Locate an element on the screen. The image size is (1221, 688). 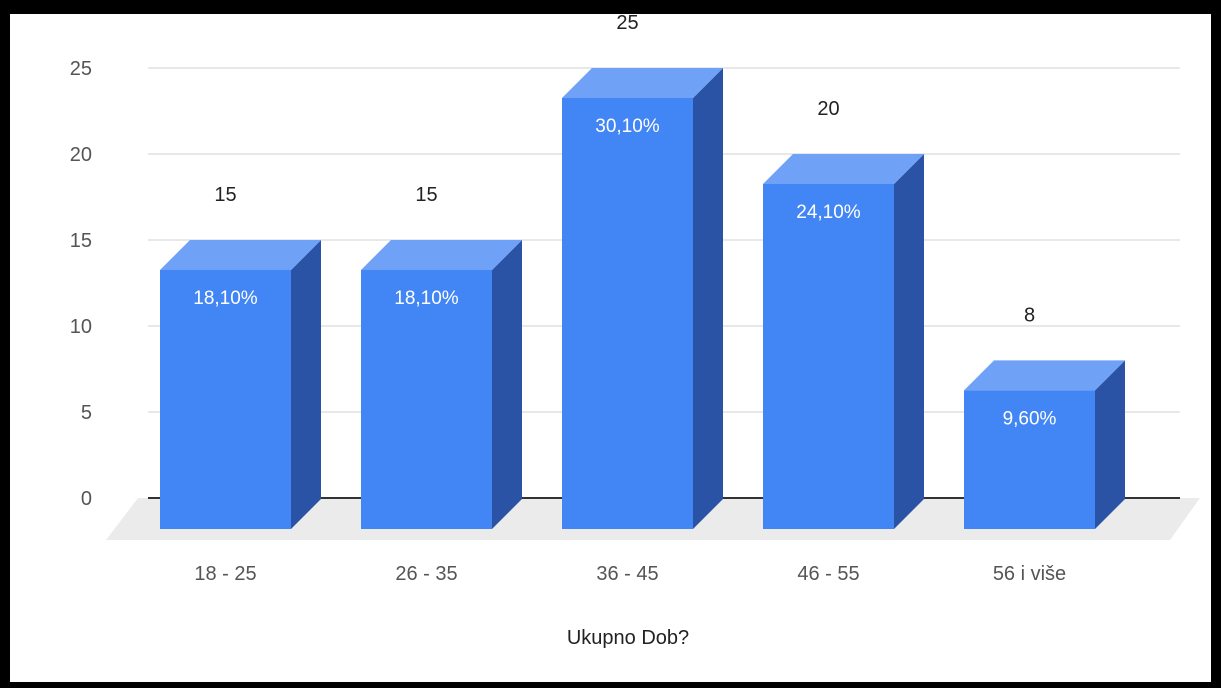
y-tick-label: 0 is located at coordinates (86, 499).